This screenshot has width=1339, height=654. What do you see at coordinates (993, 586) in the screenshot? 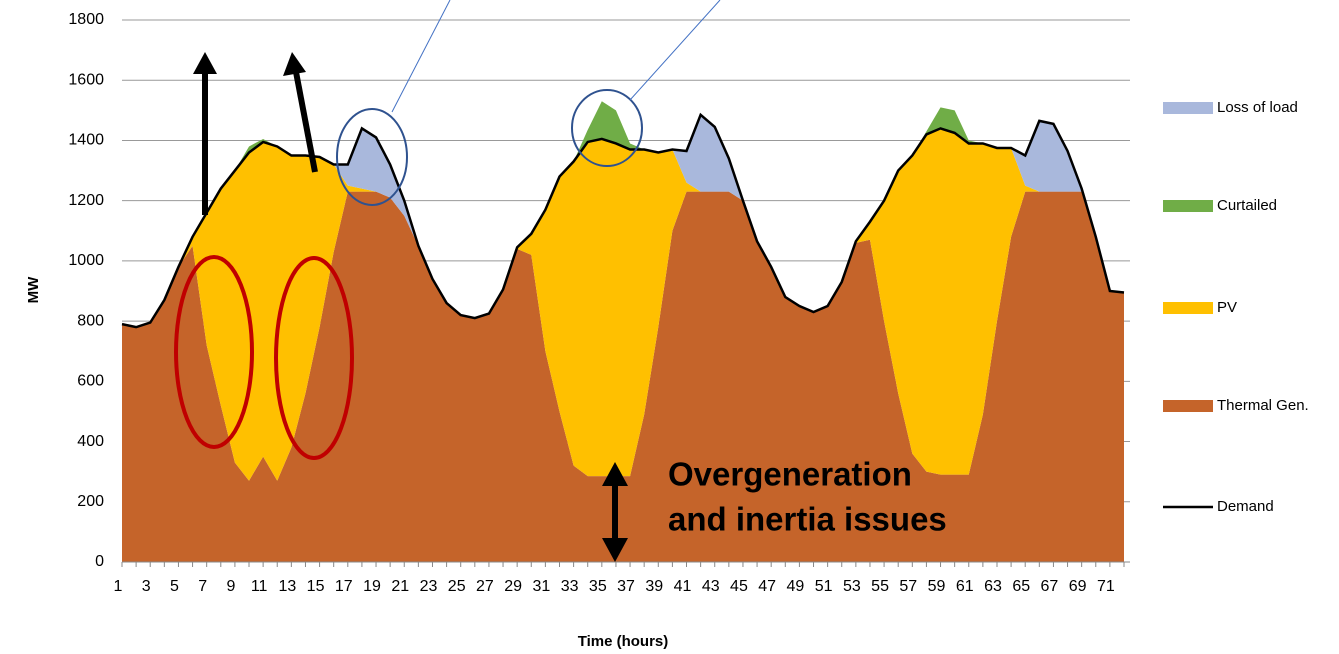
I see `x-tick-label: 63` at bounding box center [993, 586].